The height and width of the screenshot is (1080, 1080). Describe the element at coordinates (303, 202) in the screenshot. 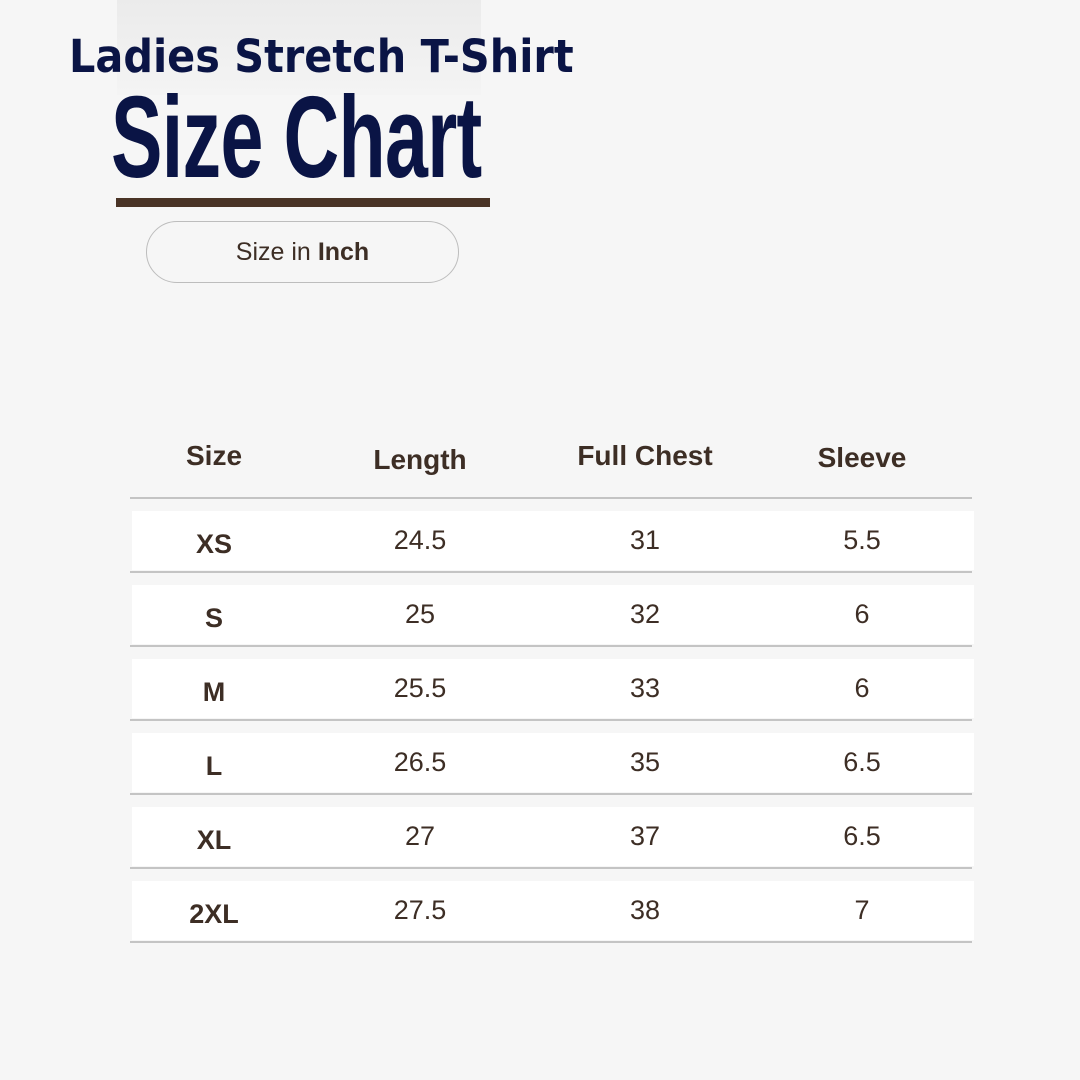

I see `title-underline` at that location.